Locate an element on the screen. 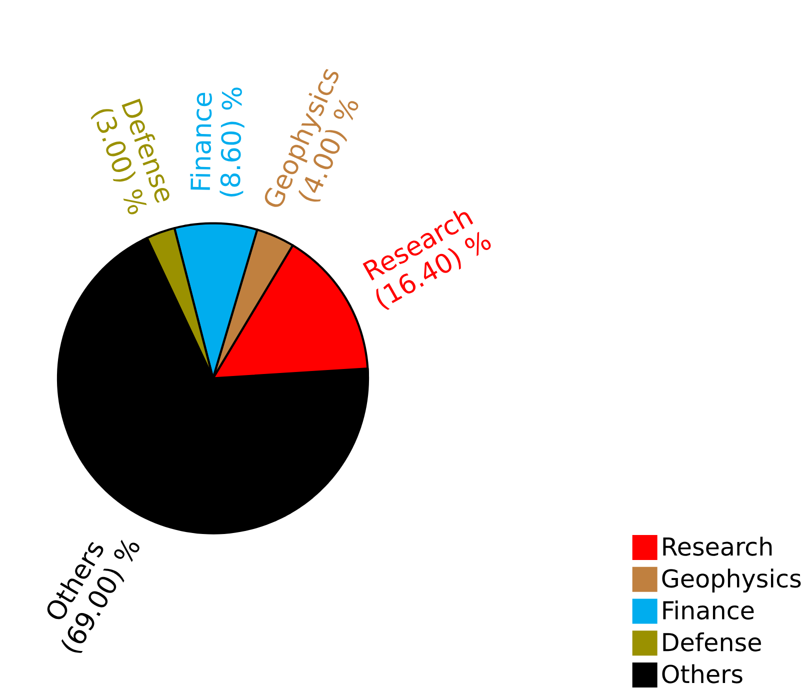 This screenshot has width=811, height=693. legend-label: Finance is located at coordinates (708, 610).